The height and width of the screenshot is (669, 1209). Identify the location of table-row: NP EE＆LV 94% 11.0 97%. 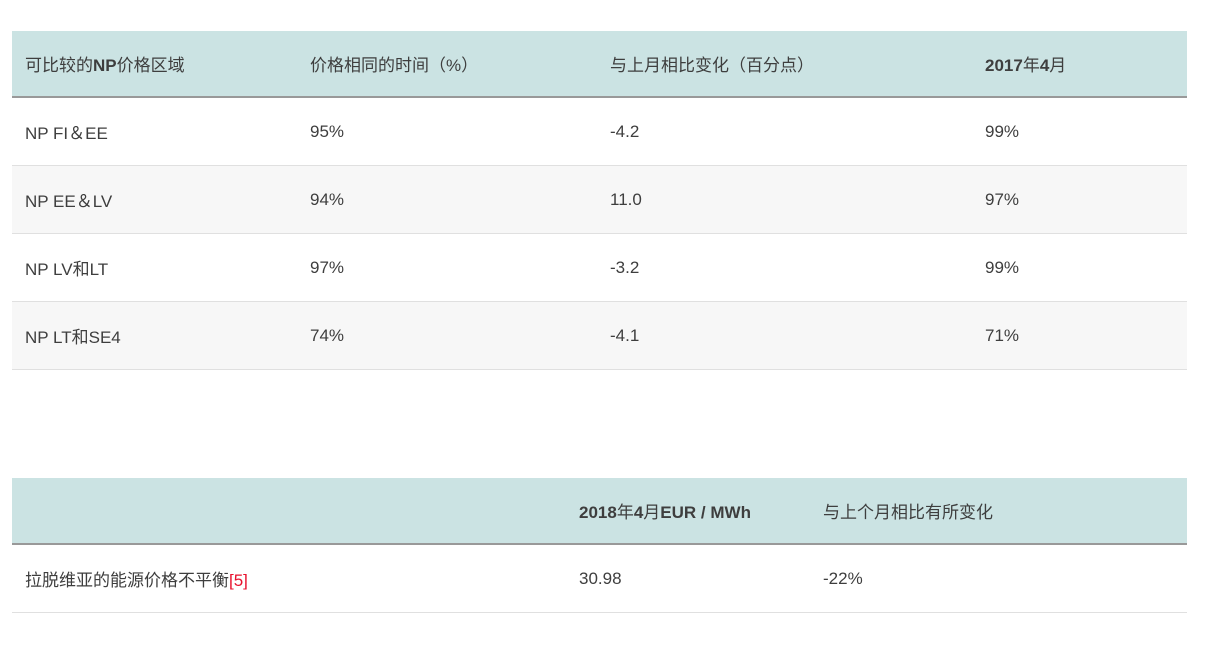
(599, 199).